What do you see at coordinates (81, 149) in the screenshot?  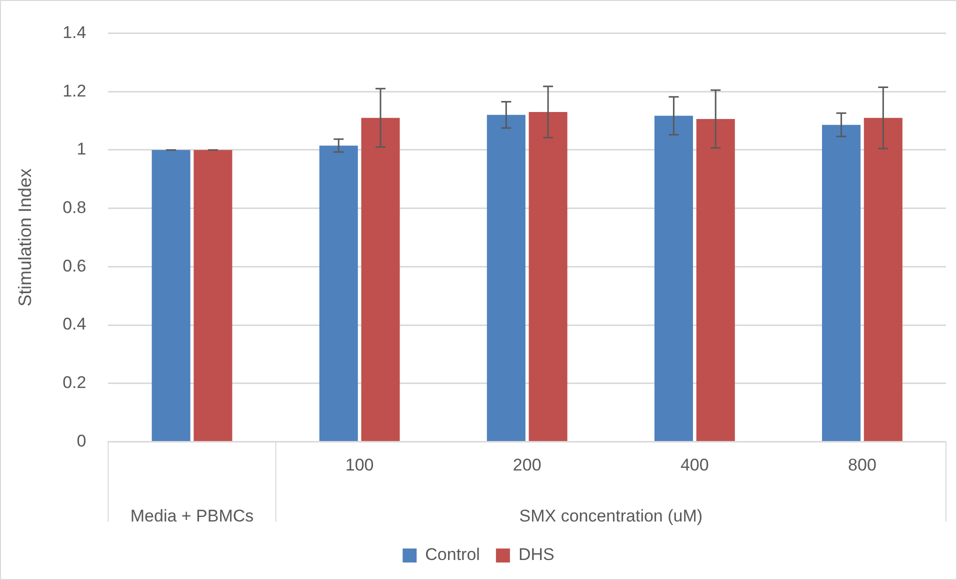 I see `y-tick-label: 1` at bounding box center [81, 149].